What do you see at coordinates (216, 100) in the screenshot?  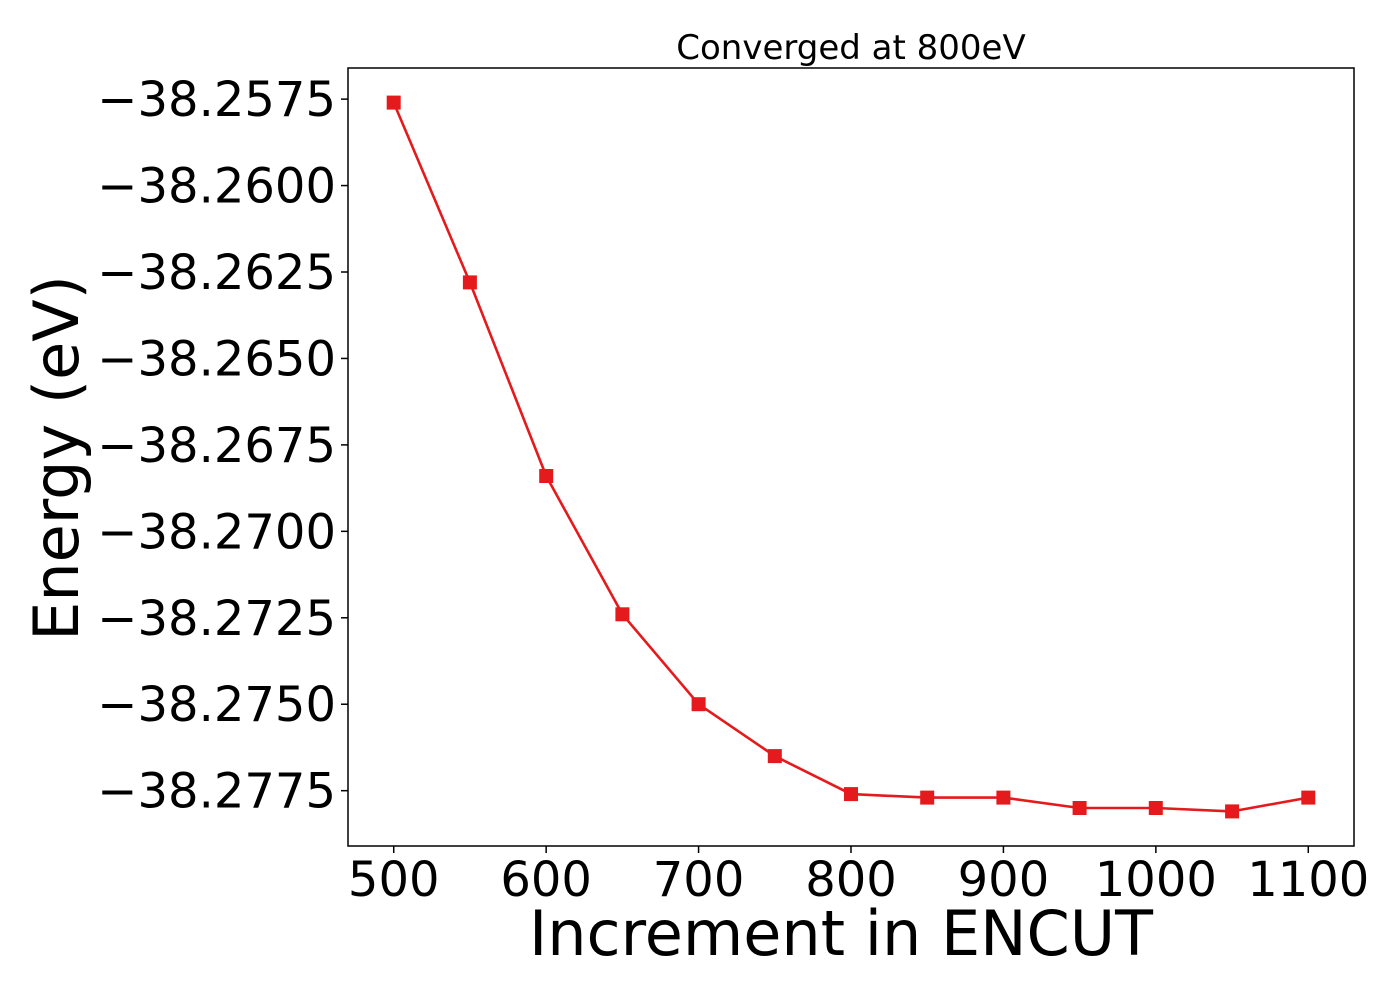 I see `y-tick-label: −38.2575` at bounding box center [216, 100].